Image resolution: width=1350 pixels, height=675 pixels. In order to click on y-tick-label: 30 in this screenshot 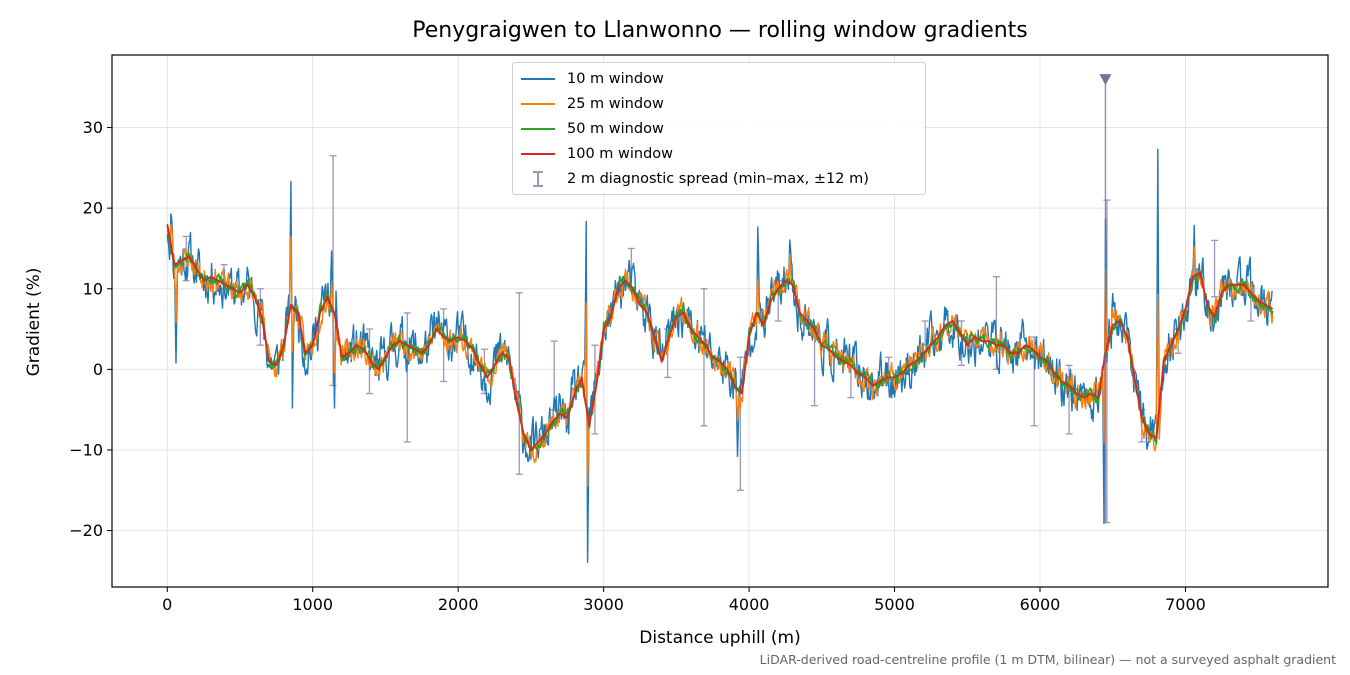, I will do `click(93, 127)`.